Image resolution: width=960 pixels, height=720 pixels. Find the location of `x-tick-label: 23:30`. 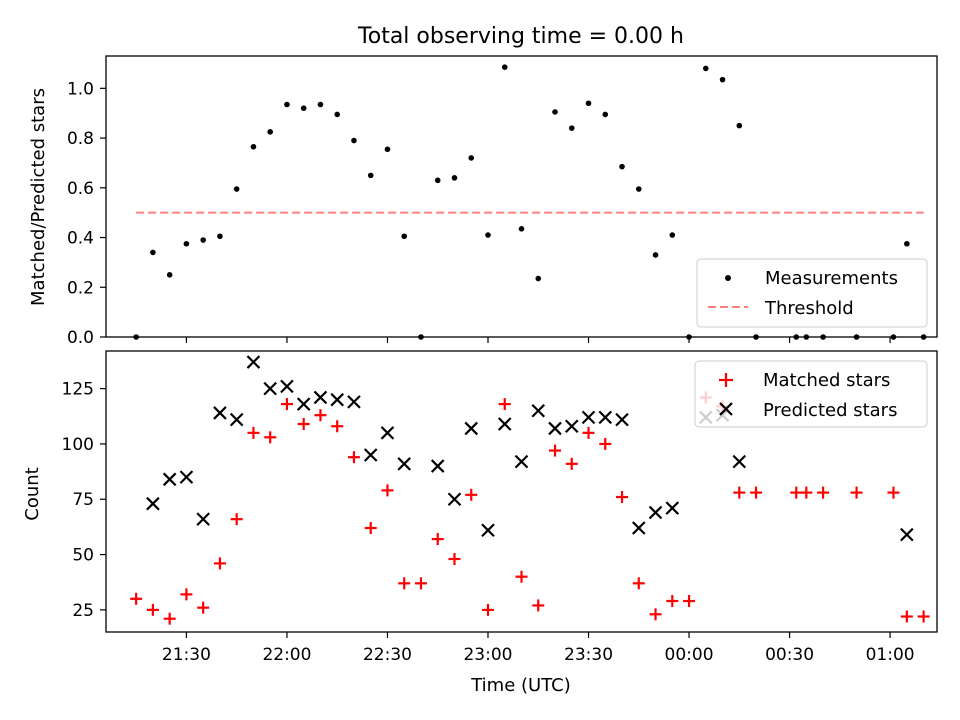

x-tick-label: 23:30 is located at coordinates (588, 655).